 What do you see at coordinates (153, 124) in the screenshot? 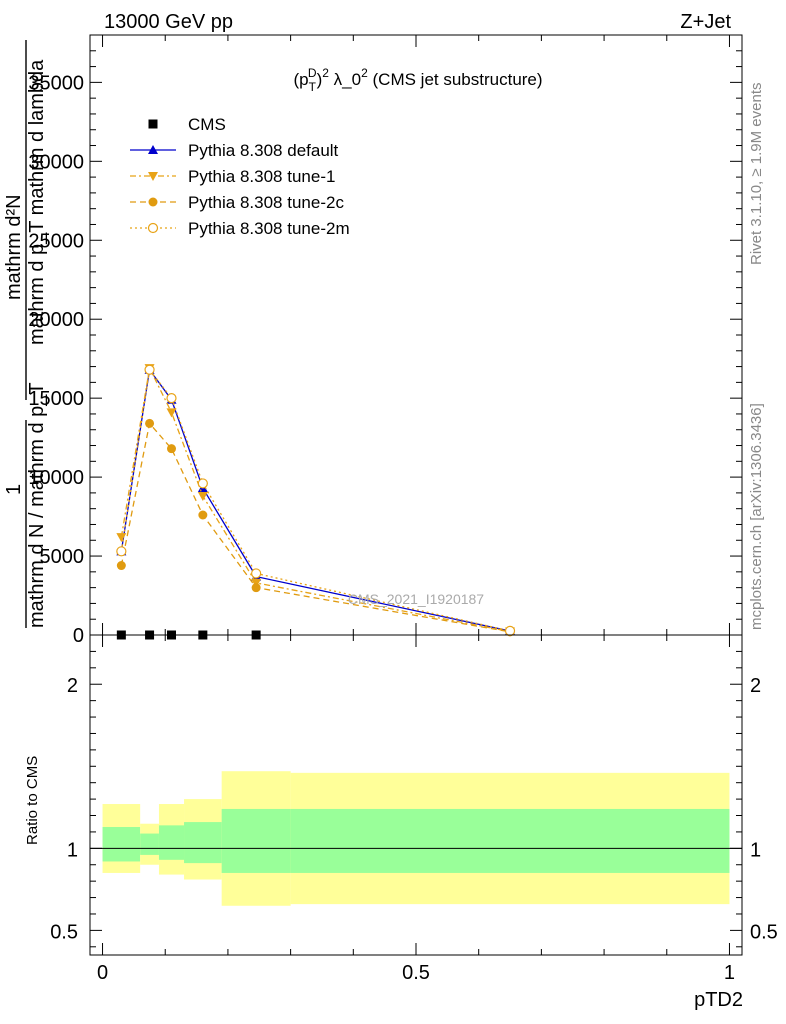
I see `cms-data-point` at bounding box center [153, 124].